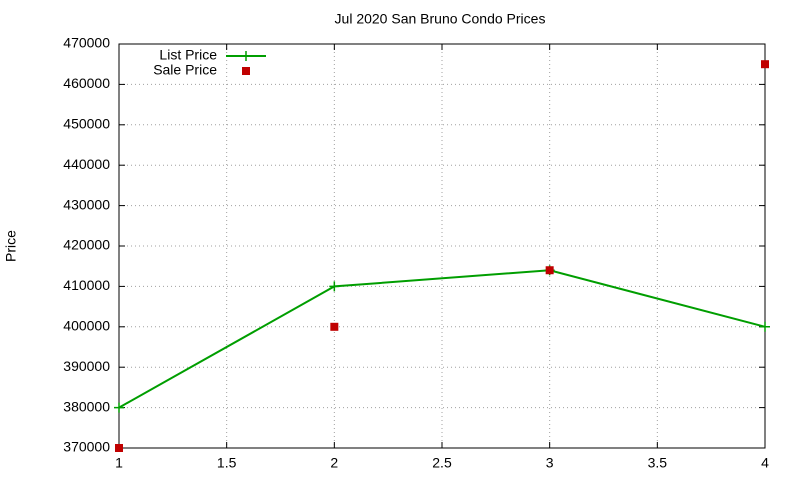 The height and width of the screenshot is (480, 800). Describe the element at coordinates (86, 447) in the screenshot. I see `y-tick-label: 370000` at that location.